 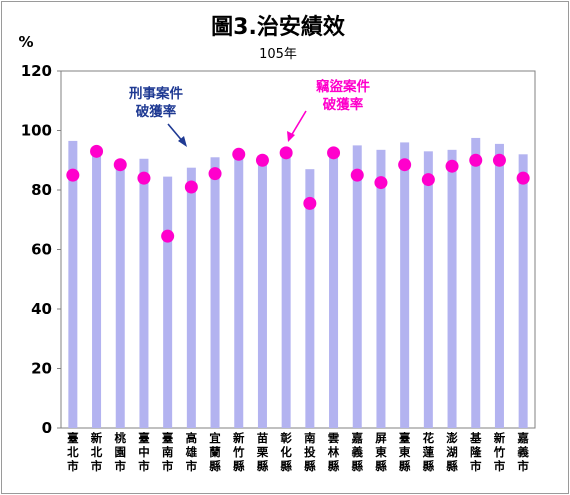 What do you see at coordinates (475, 452) in the screenshot?
I see `category-label: 基隆市` at bounding box center [475, 452].